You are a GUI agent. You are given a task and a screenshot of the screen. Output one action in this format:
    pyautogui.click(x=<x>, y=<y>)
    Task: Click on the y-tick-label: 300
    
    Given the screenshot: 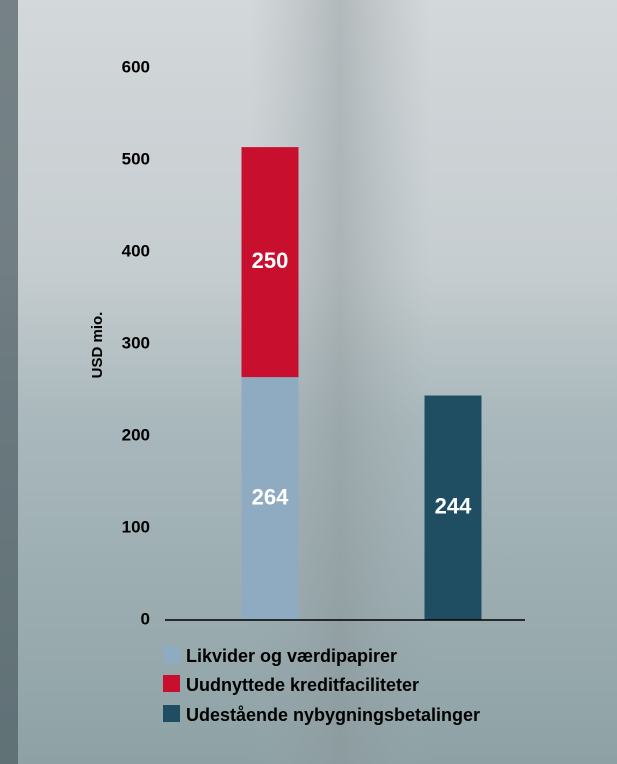 What is the action you would take?
    pyautogui.click(x=136, y=342)
    